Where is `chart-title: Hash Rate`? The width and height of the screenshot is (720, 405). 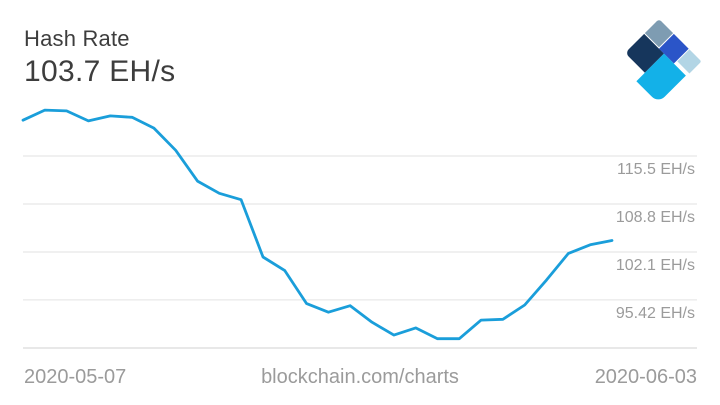 chart-title: Hash Rate is located at coordinates (77, 38).